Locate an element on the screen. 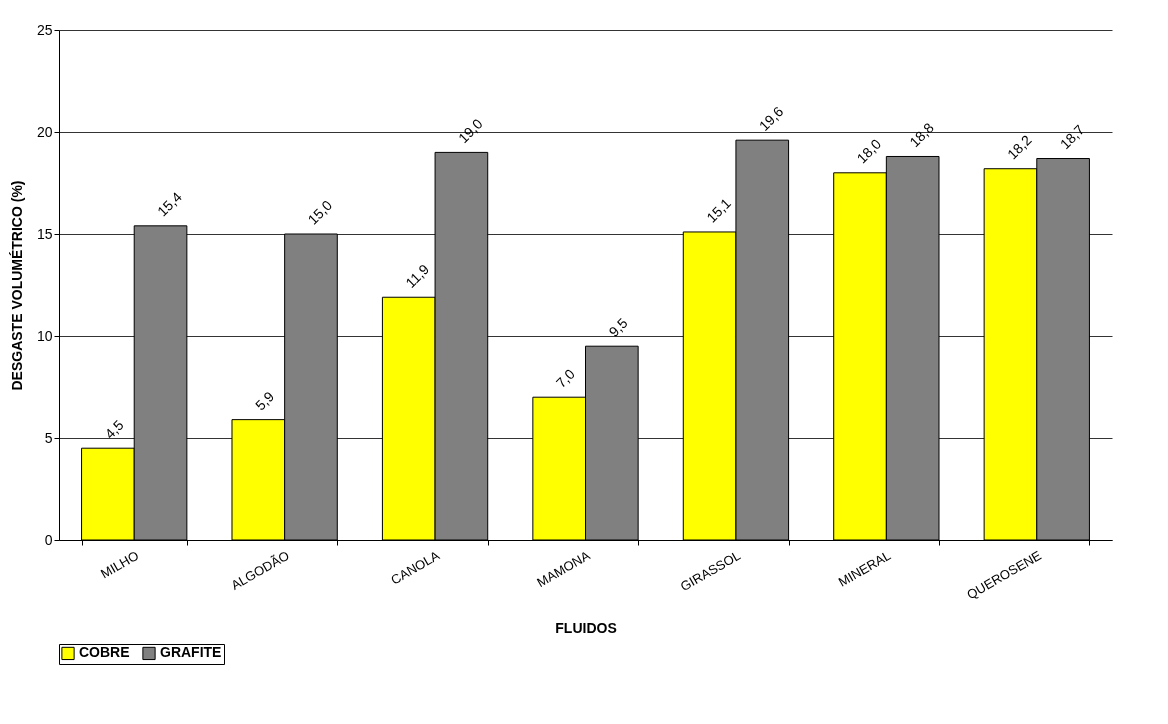  y-axis-title: DESGASTE VOLUMÉTRICO (%) is located at coordinates (16, 285).